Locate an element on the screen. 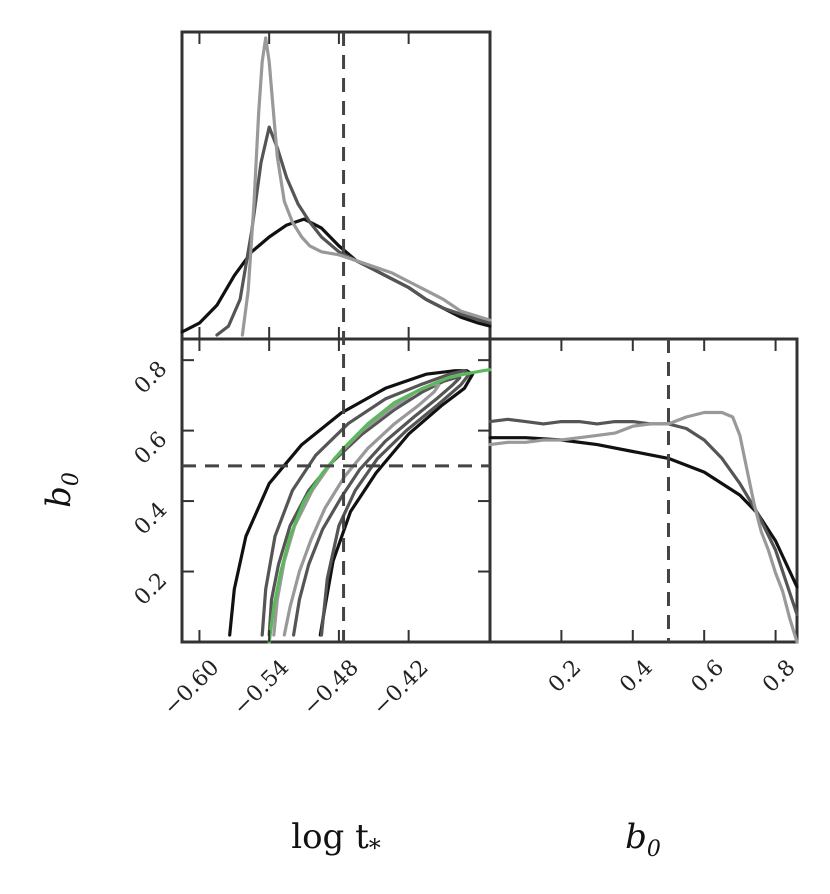  tick-label-b0-x: 0.6 is located at coordinates (708, 676).